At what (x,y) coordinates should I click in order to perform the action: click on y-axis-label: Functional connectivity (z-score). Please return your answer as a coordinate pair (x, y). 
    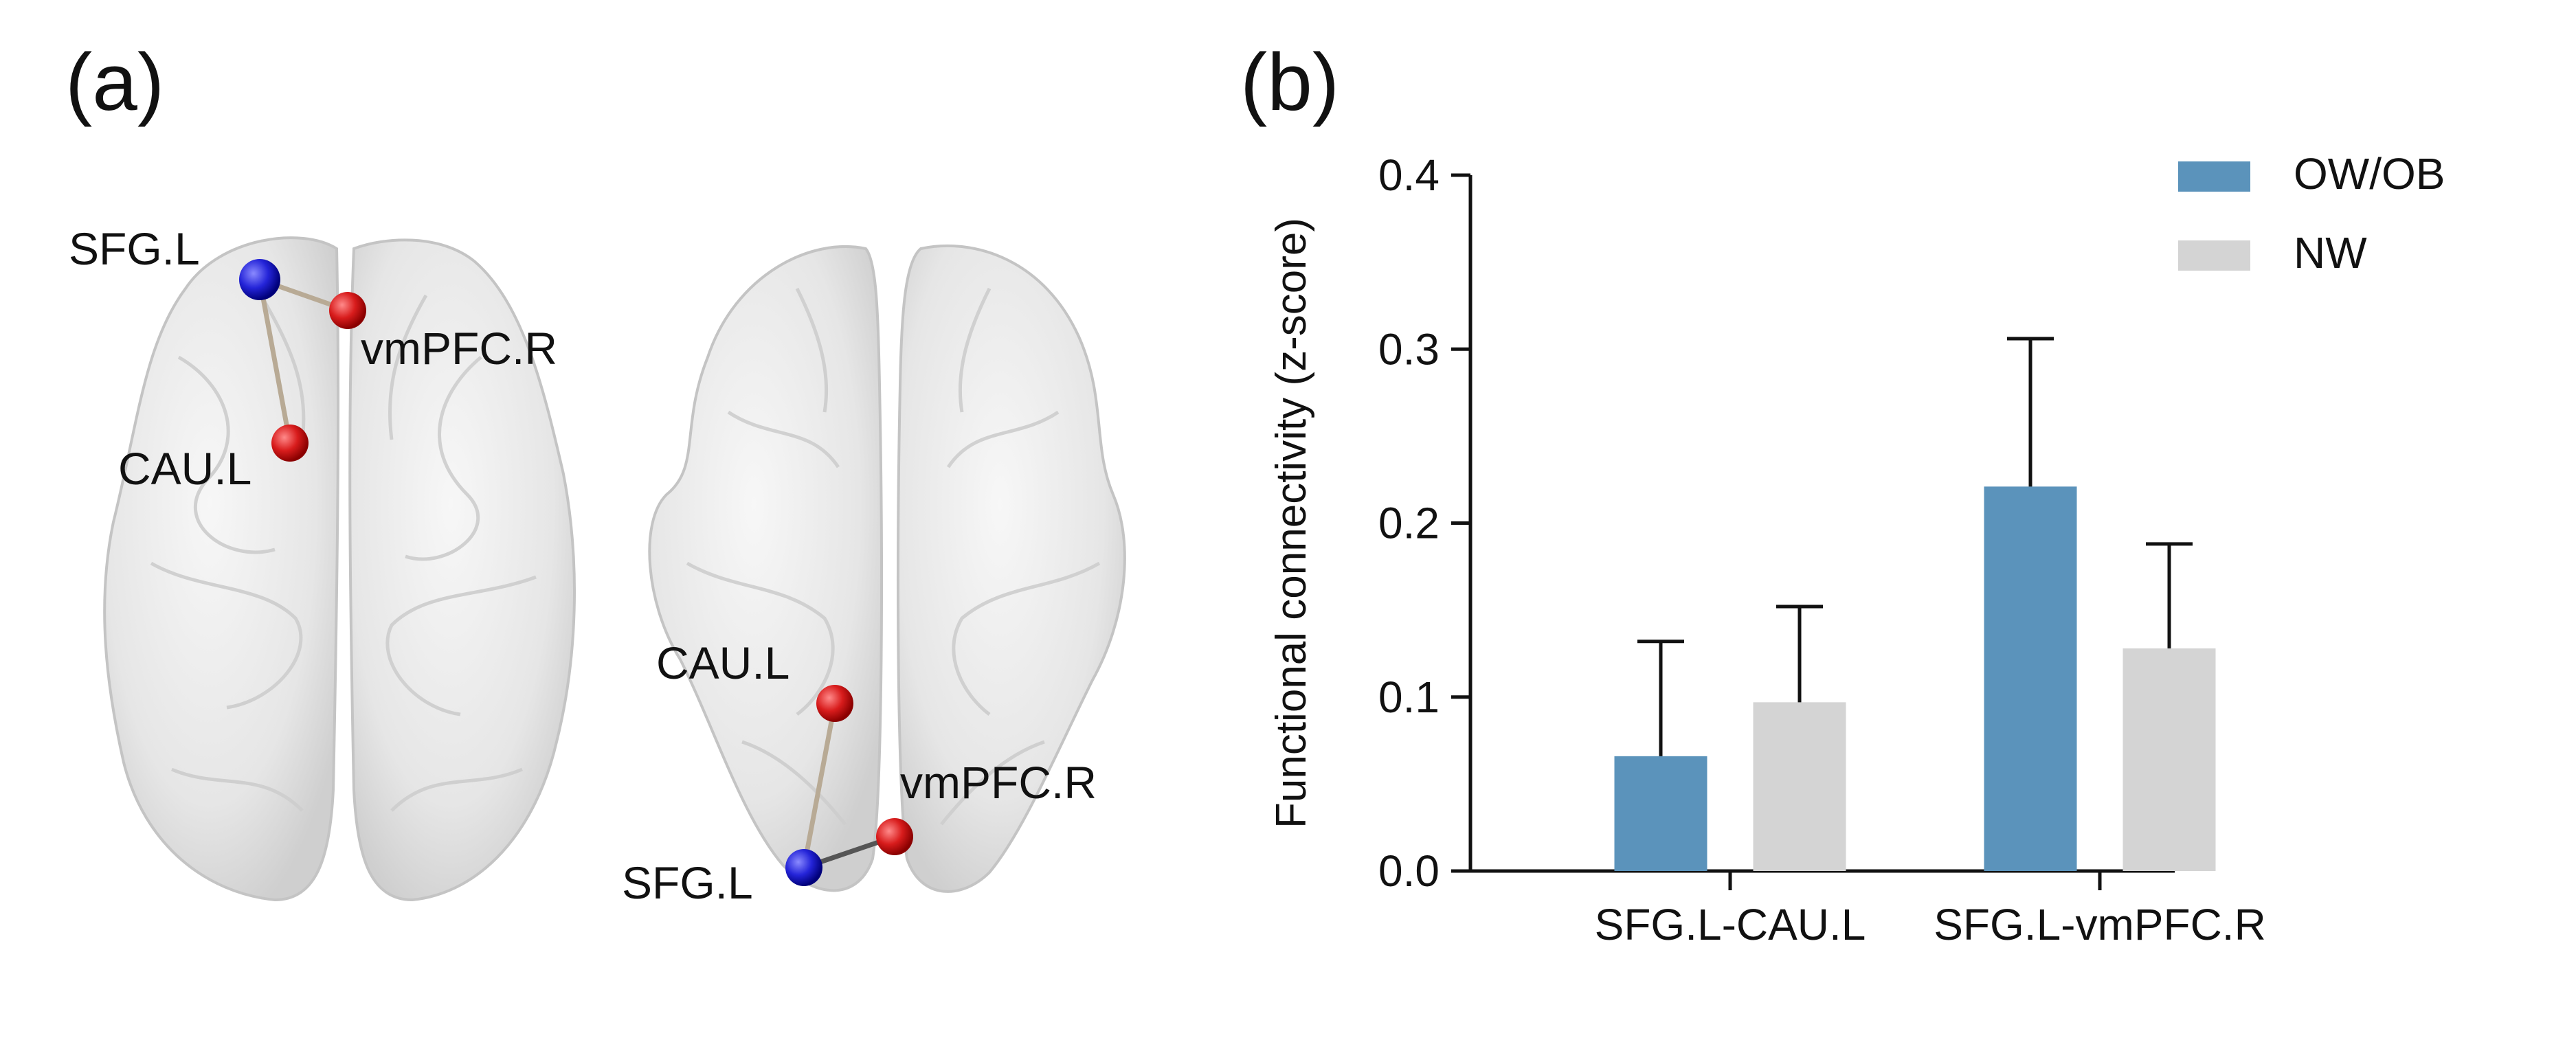
    Looking at the image, I should click on (1291, 523).